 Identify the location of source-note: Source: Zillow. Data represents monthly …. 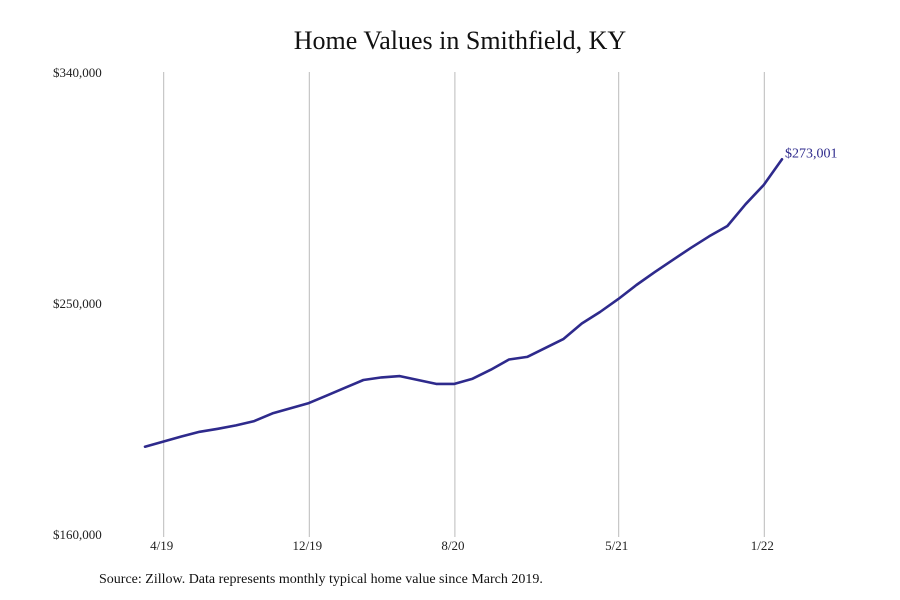
(321, 579).